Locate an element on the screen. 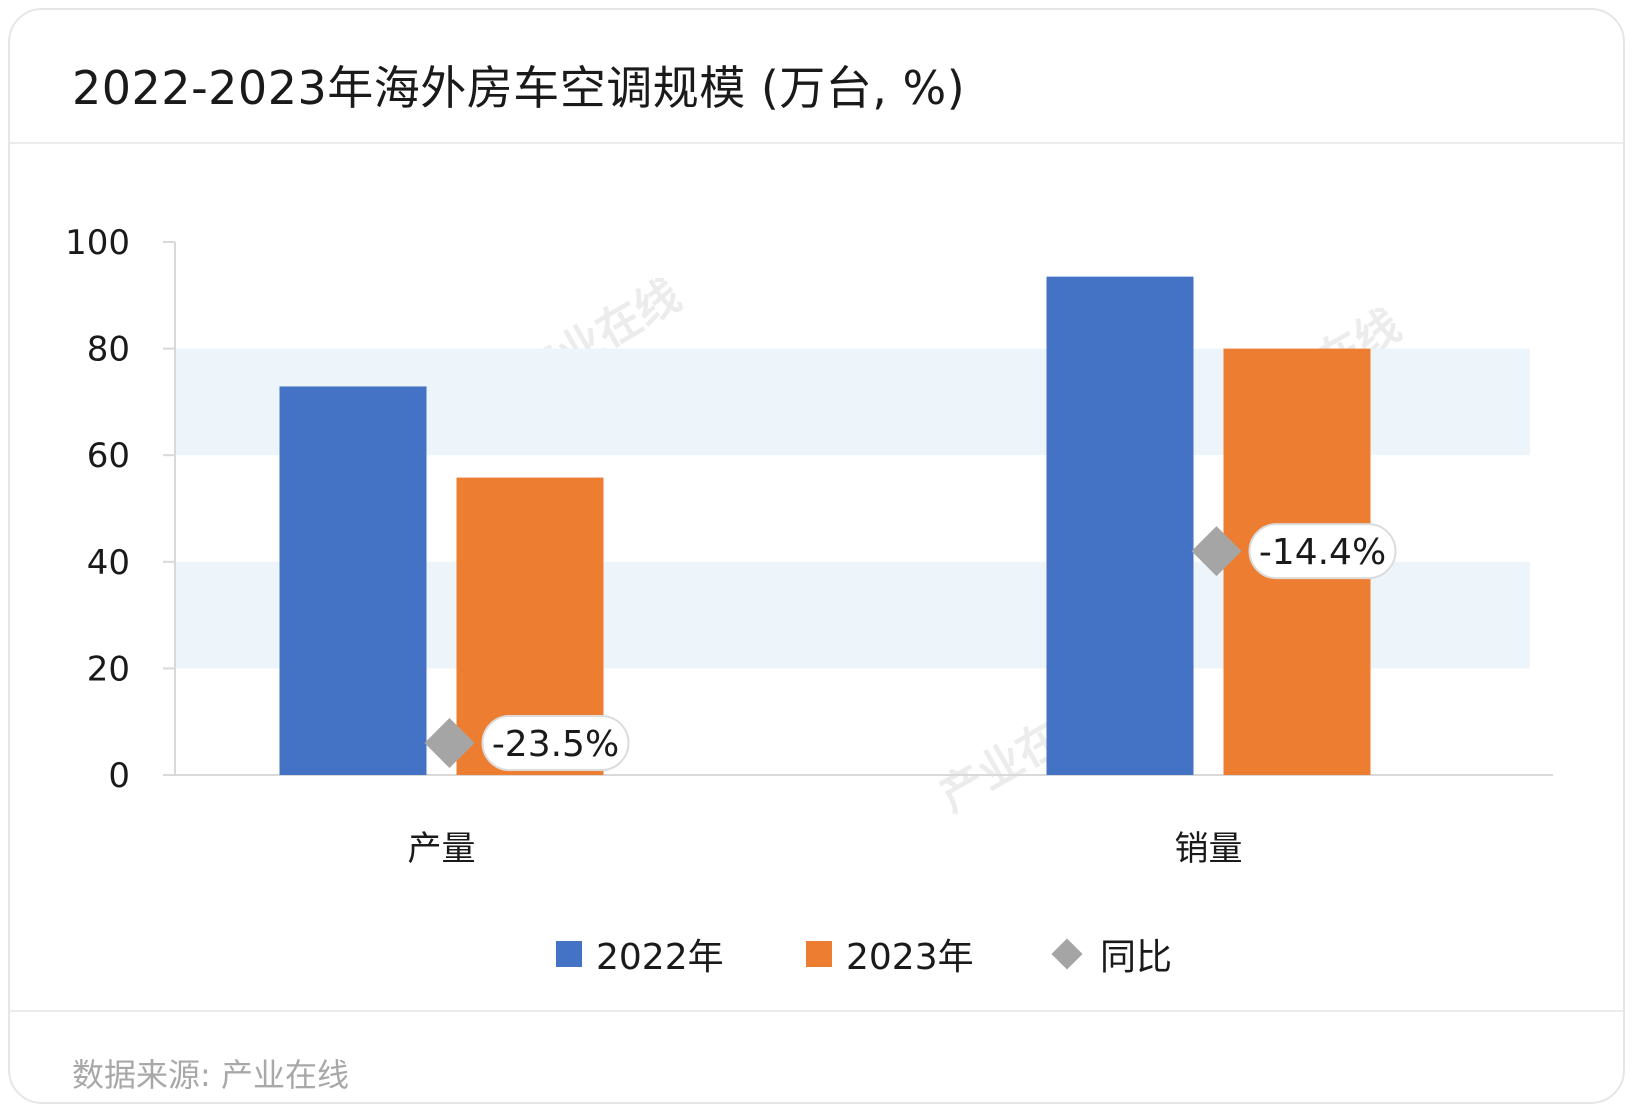  y-tick-label-0: 0 is located at coordinates (119, 776).